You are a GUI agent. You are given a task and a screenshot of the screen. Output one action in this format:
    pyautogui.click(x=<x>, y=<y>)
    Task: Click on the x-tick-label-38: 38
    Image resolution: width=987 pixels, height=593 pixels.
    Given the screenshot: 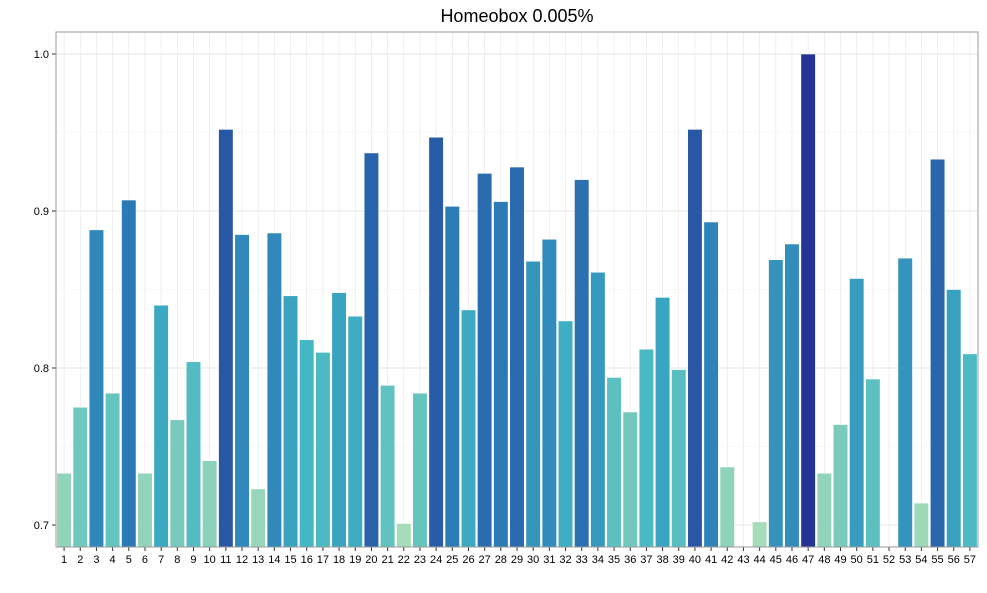 What is the action you would take?
    pyautogui.click(x=662, y=560)
    